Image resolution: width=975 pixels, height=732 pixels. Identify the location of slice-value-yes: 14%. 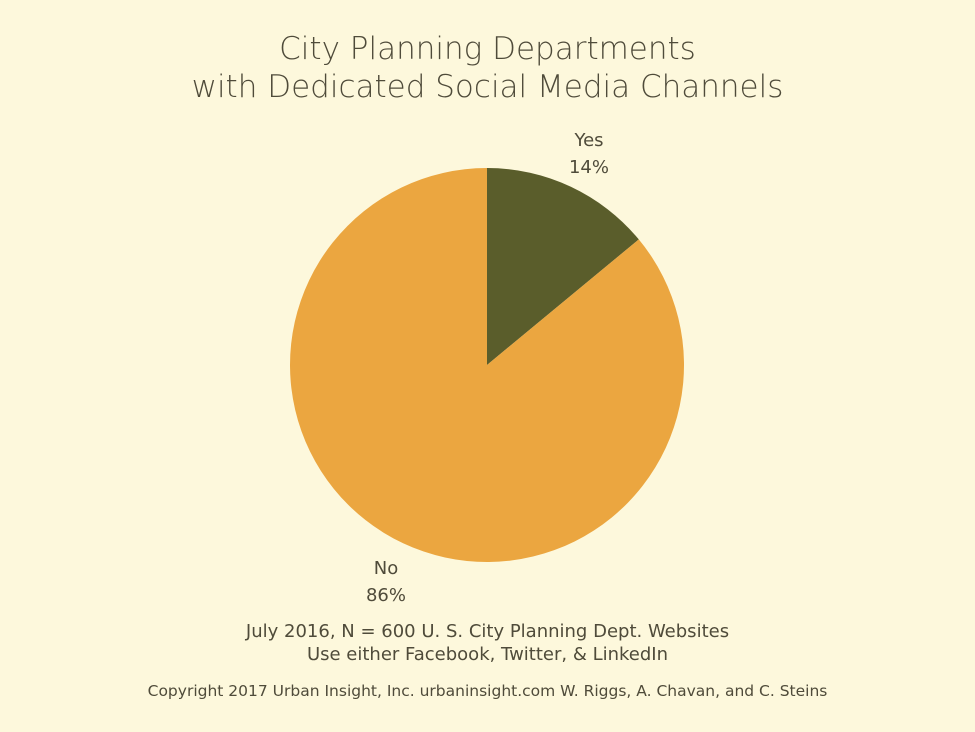
(589, 167).